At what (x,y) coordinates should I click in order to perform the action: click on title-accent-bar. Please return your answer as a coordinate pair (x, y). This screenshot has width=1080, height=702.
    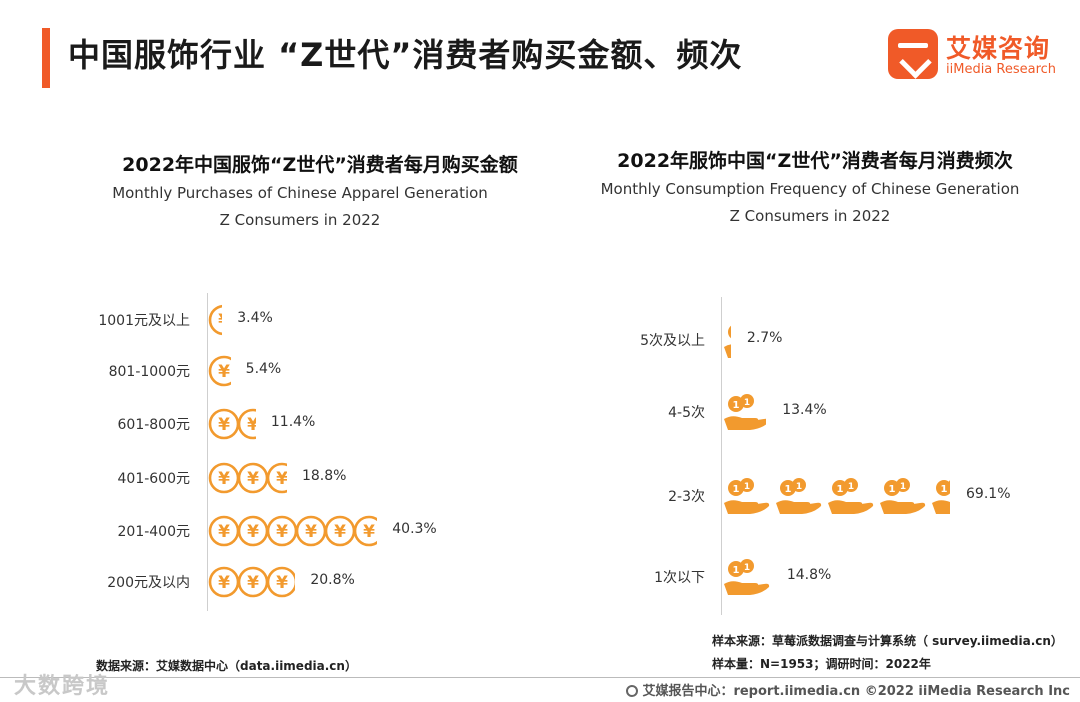
    Looking at the image, I should click on (46, 58).